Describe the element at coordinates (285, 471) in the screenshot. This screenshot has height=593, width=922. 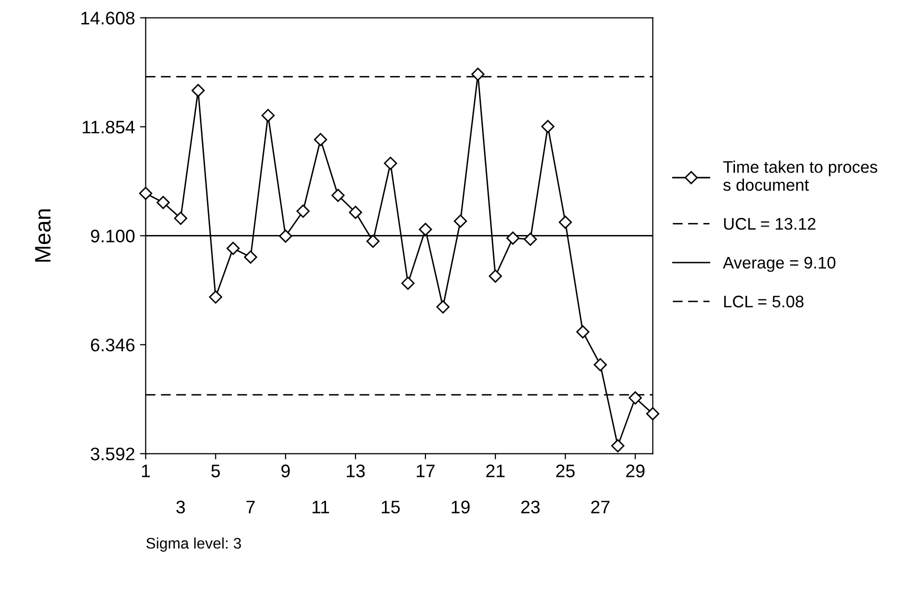
I see `x-tick-label: 9` at that location.